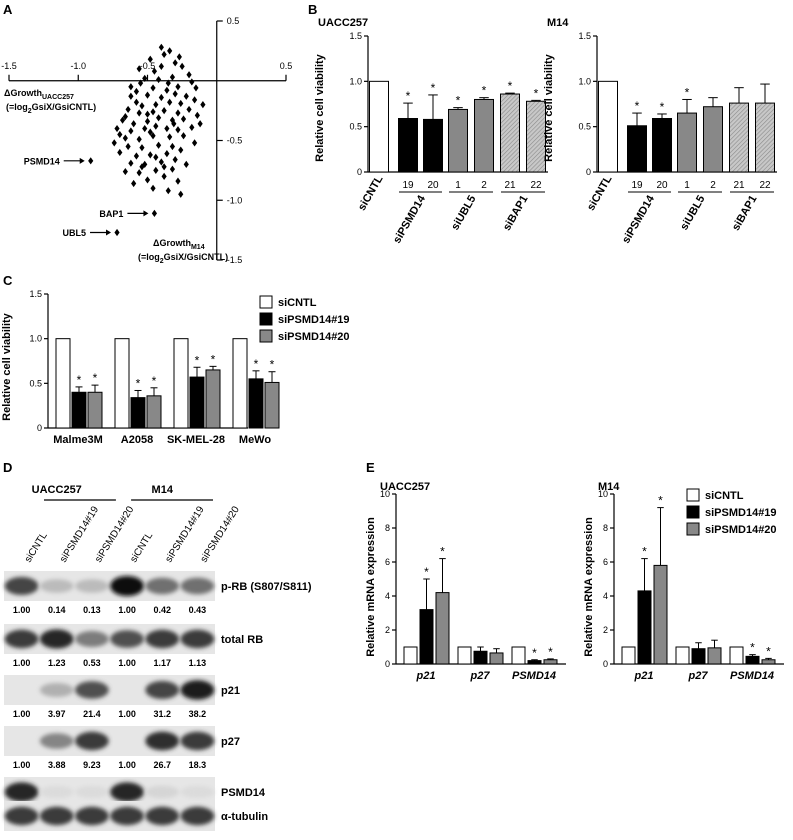  I want to click on annotation-label: BAP1, so click(111, 214).